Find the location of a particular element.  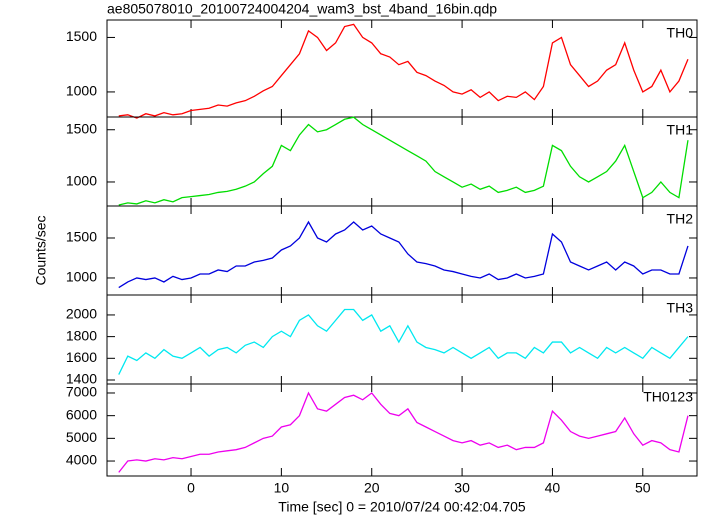

x-axis-label: Time [sec] 0 = 2010/07/24 00:42:04.705 is located at coordinates (402, 507).